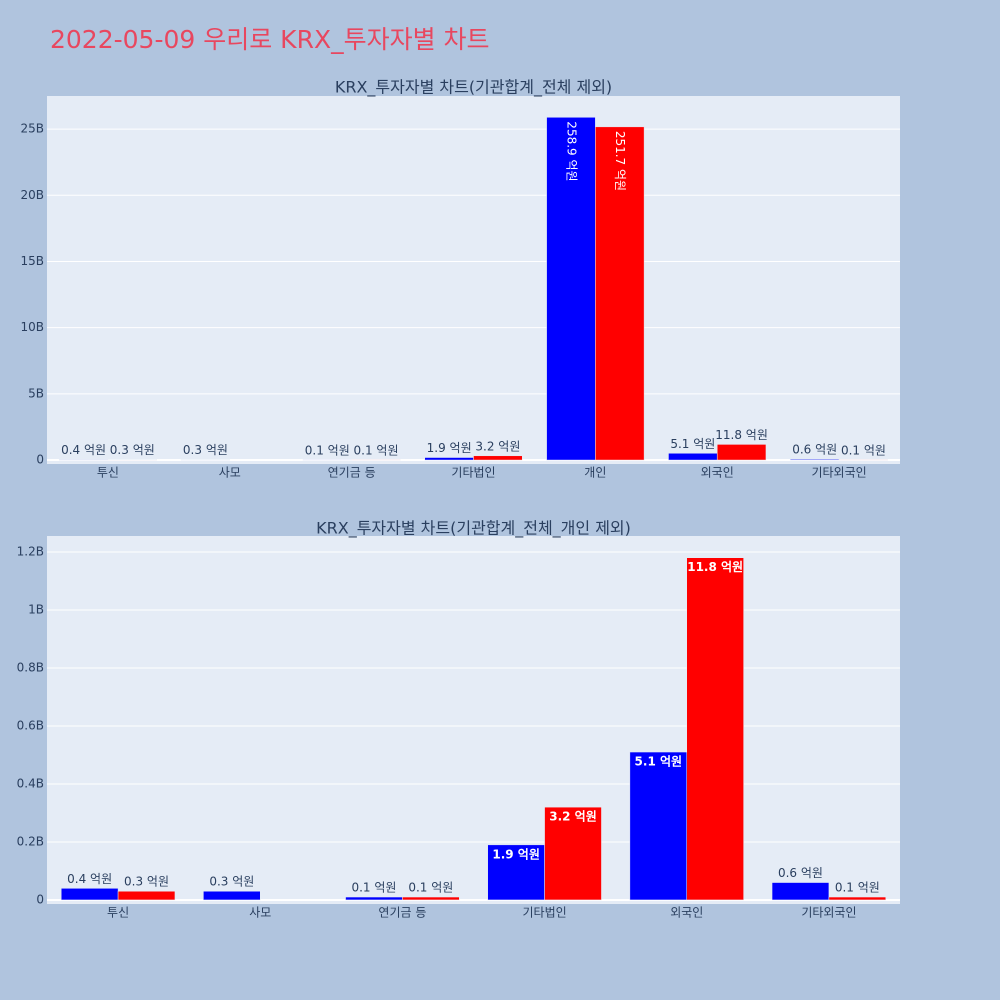 The image size is (1000, 1000). Describe the element at coordinates (620, 161) in the screenshot. I see `data-label: 251.7 억원` at that location.